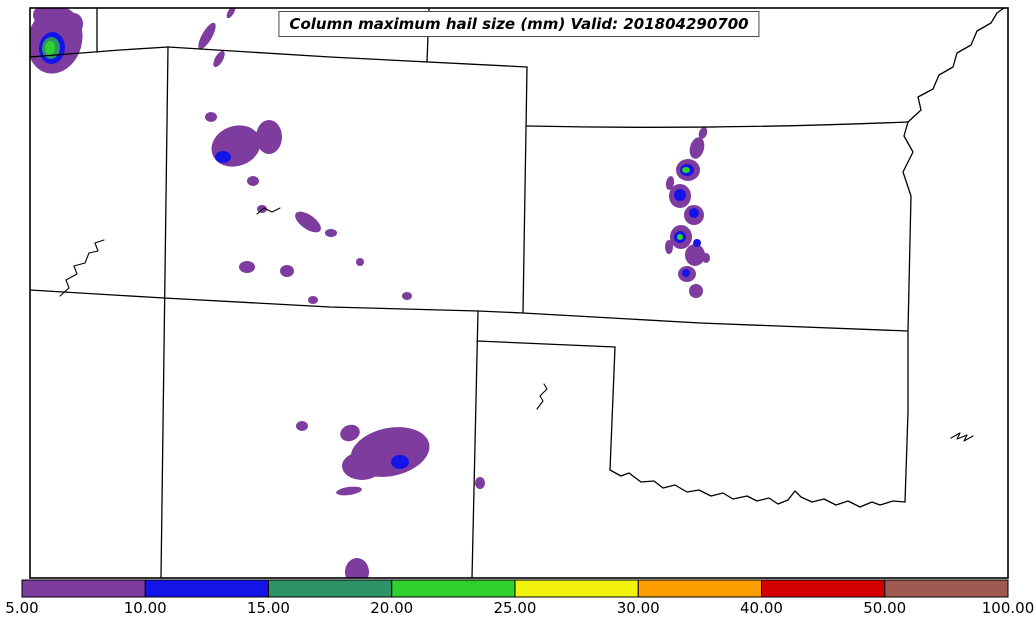  I want to click on border-ok-east, so click(906, 417).